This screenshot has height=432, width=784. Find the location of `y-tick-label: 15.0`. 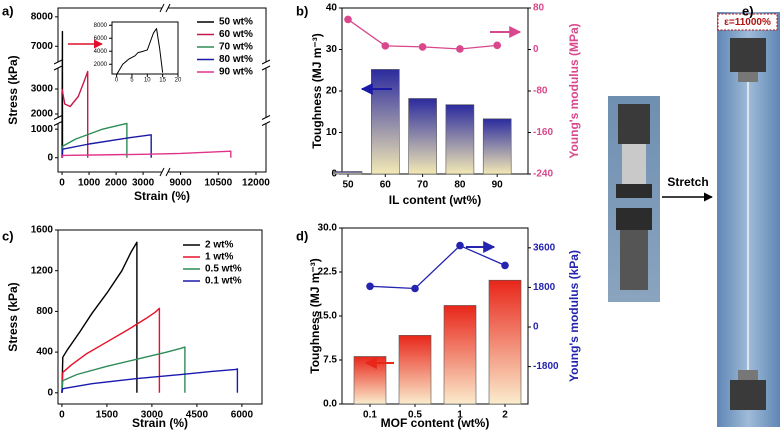

y-tick-label: 15.0 is located at coordinates (328, 316).